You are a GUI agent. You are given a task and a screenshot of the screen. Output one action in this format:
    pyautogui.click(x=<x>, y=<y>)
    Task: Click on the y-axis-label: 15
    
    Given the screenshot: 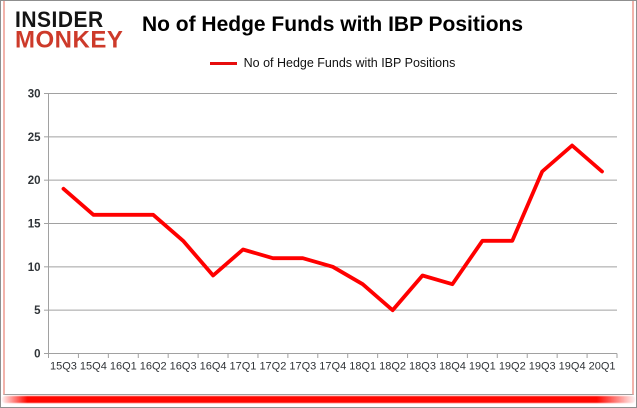 What is the action you would take?
    pyautogui.click(x=34, y=225)
    